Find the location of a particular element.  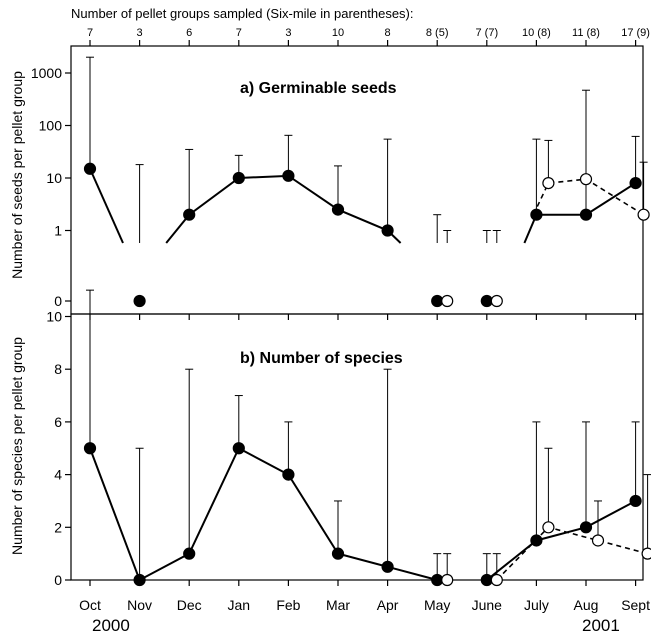

pellet-count-may: 8 (5) is located at coordinates (437, 33).